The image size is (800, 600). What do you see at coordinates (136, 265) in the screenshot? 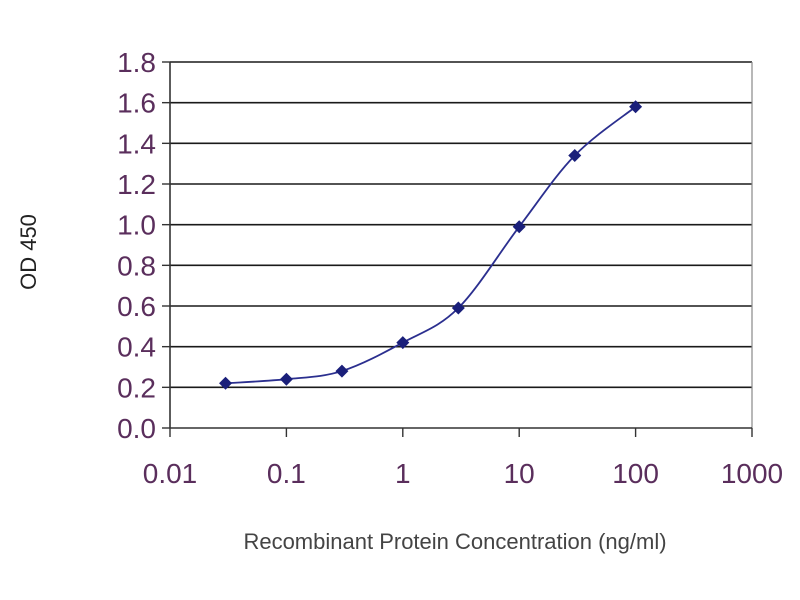
I see `y-tick-label-4: 0.8` at bounding box center [136, 265].